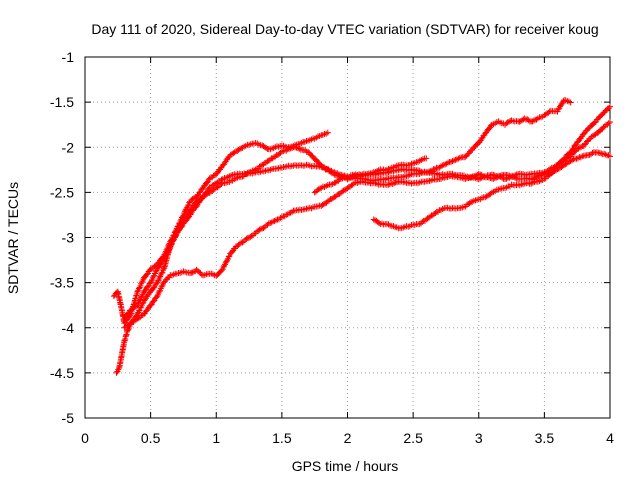 The width and height of the screenshot is (640, 480). What do you see at coordinates (216, 438) in the screenshot?
I see `x-tick-label: 1` at bounding box center [216, 438].